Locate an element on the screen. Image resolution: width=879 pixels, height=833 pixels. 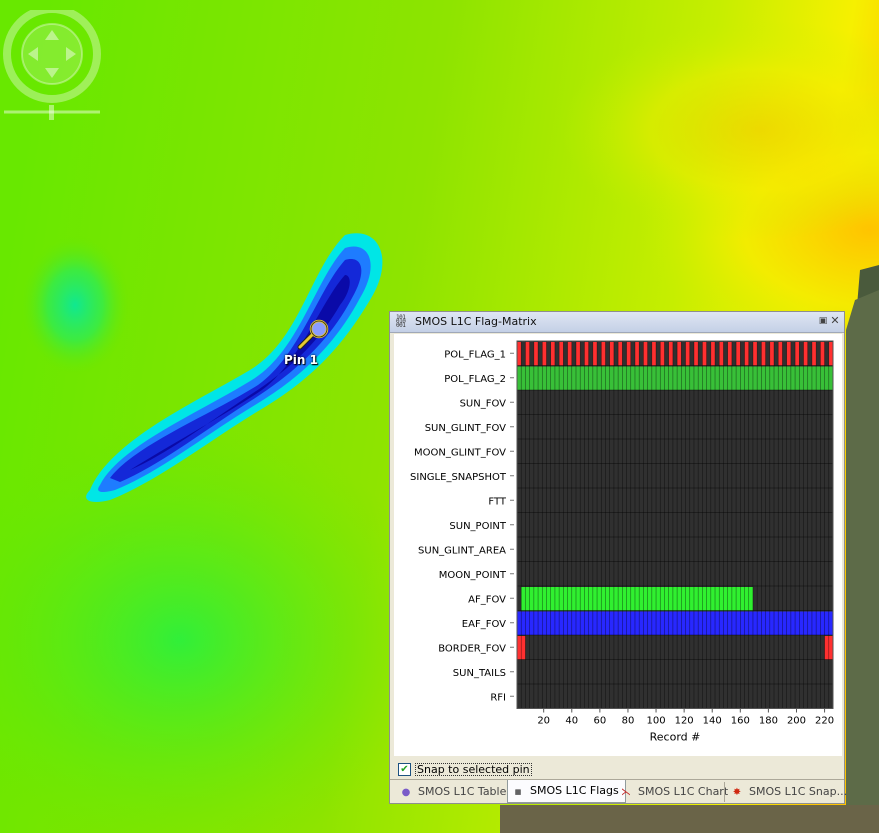
tab-label: SMOS L1C Chart is located at coordinates (683, 791).